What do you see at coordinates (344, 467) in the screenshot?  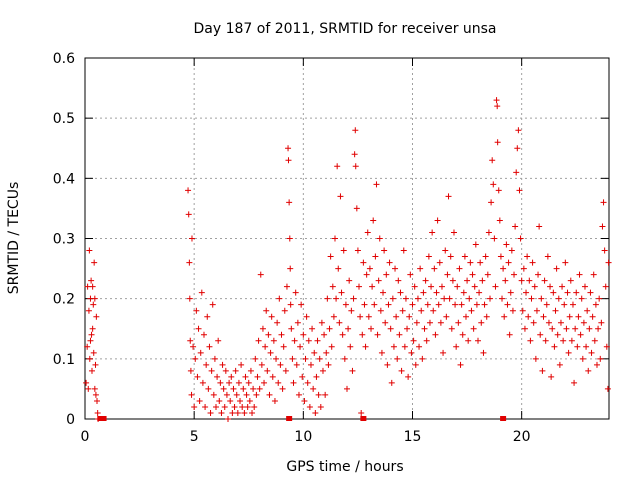 I see `x-axis-label: GPS time / hours` at bounding box center [344, 467].